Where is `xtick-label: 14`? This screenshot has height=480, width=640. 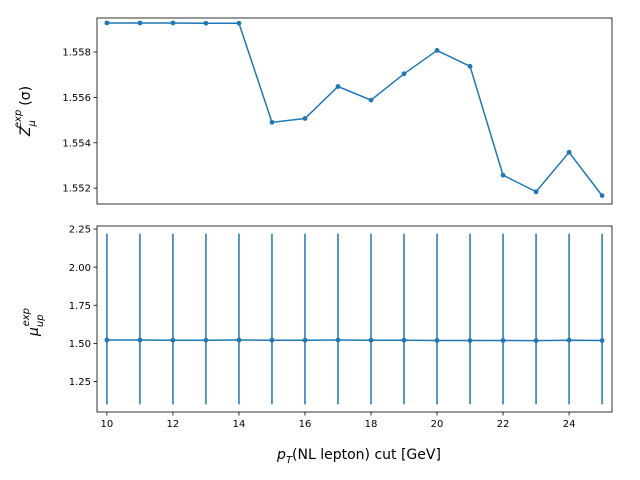
xtick-label: 14 is located at coordinates (239, 424).